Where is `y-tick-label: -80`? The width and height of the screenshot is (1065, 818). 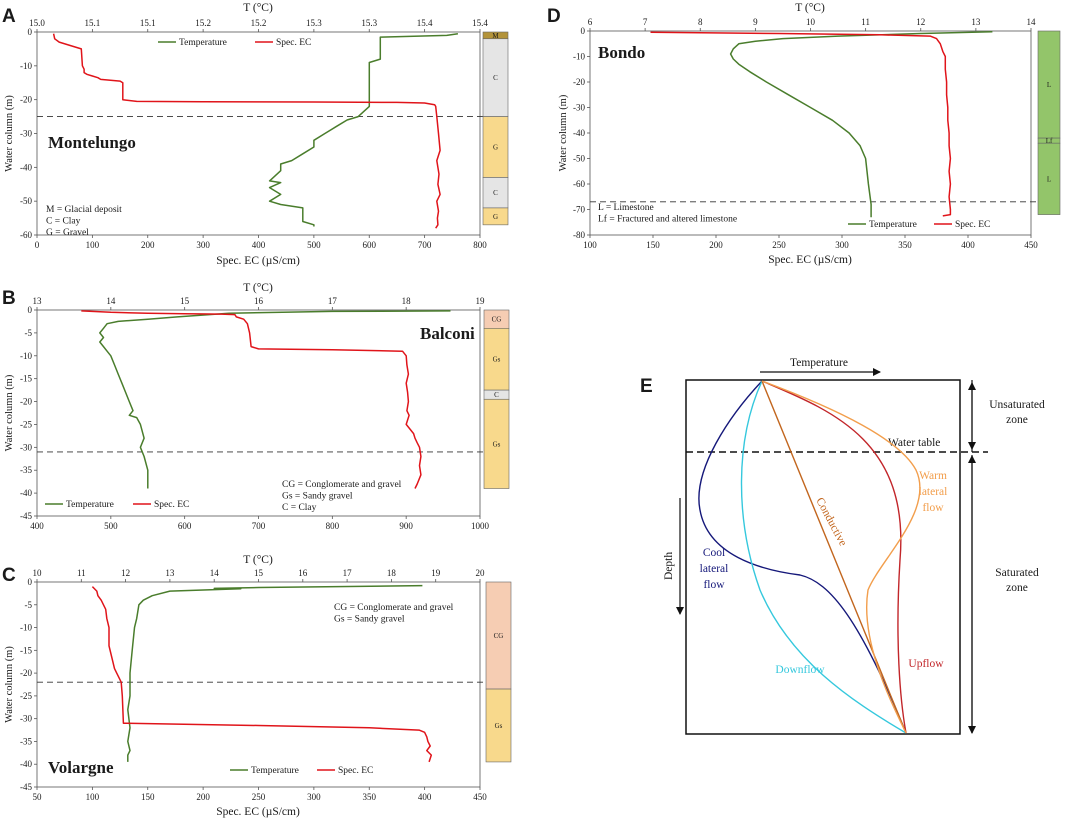
y-tick-label: -80 is located at coordinates (579, 235).